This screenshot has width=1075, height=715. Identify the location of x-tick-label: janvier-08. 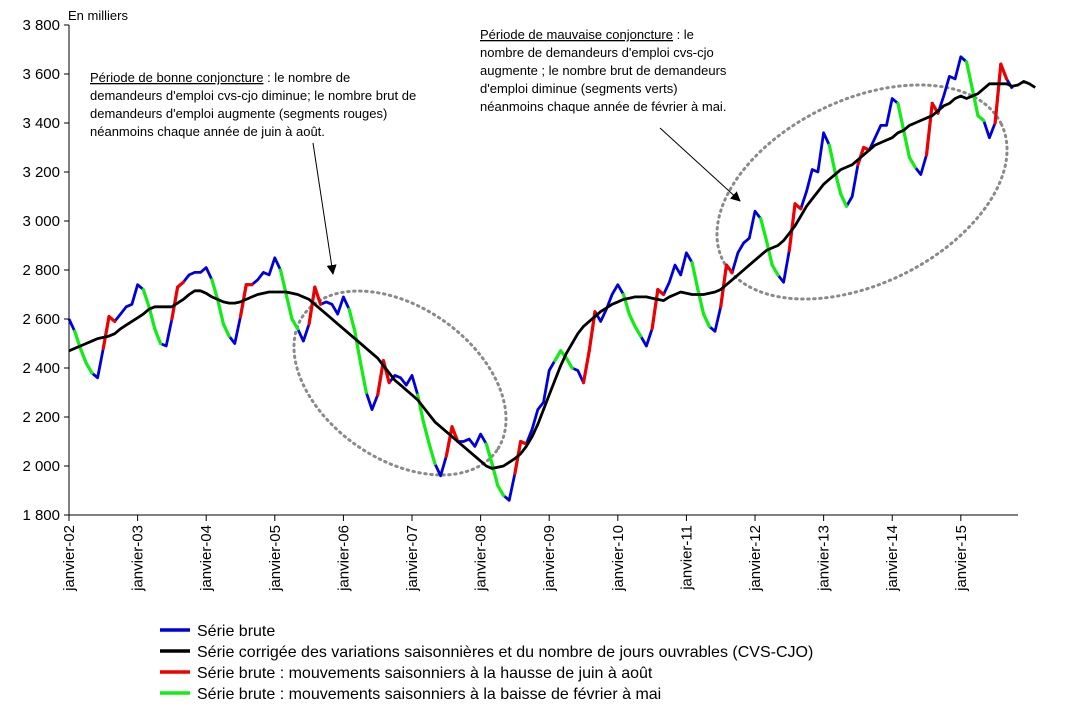
(481, 558).